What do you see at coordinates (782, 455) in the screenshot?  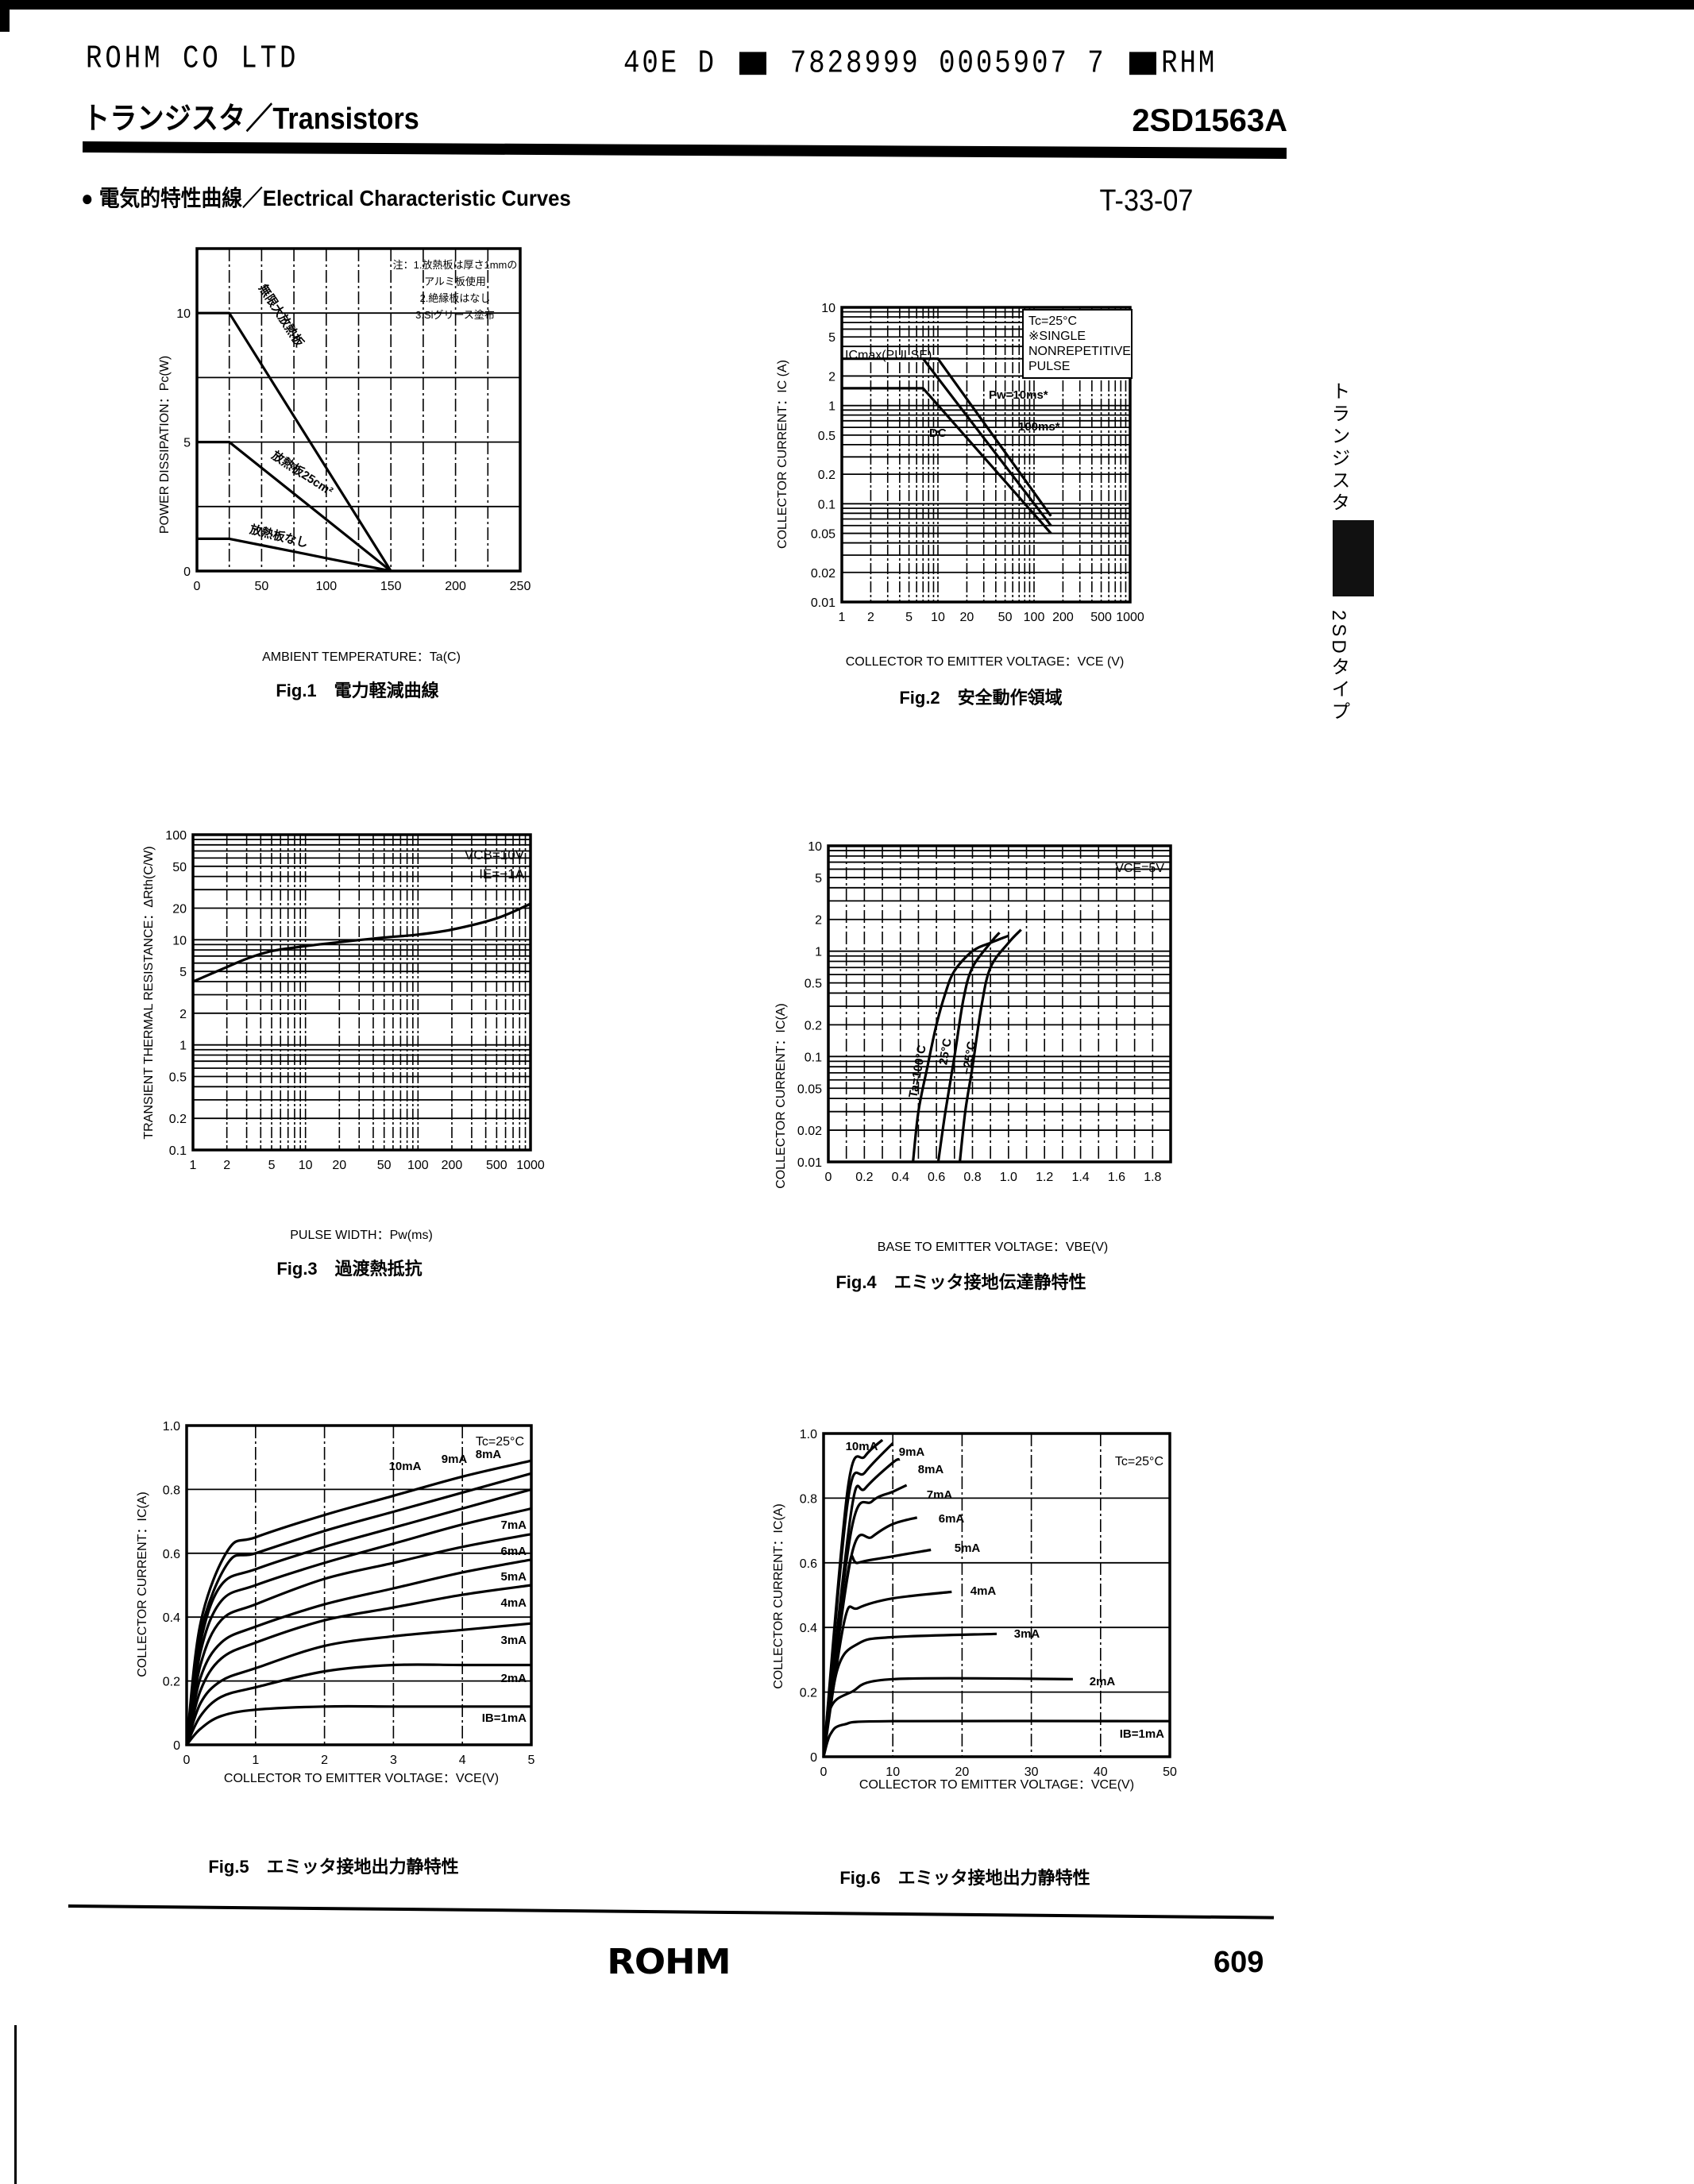 I see `y-axis-label: COLLECTOR CURRENT：IC (A)` at bounding box center [782, 455].